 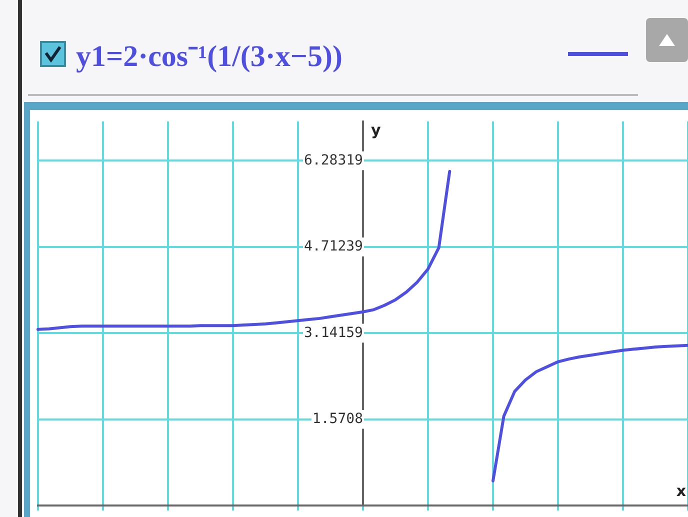 I want to click on annotation: x, so click(x=681, y=491).